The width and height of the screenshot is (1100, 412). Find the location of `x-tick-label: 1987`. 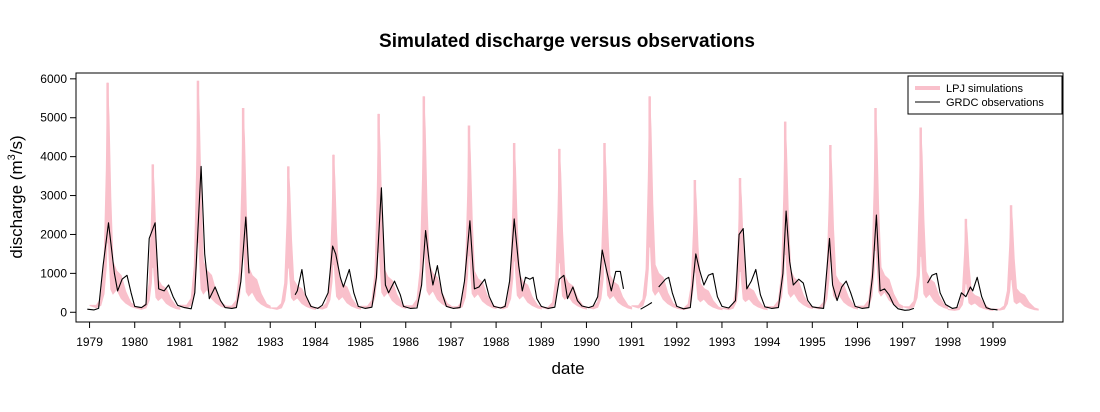

x-tick-label: 1987 is located at coordinates (451, 342).